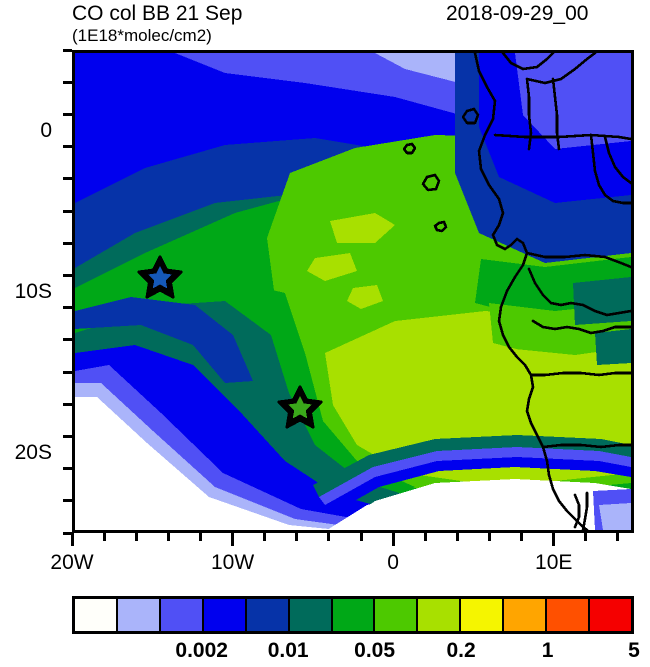  What do you see at coordinates (33, 452) in the screenshot?
I see `y-axis-label: 20S` at bounding box center [33, 452].